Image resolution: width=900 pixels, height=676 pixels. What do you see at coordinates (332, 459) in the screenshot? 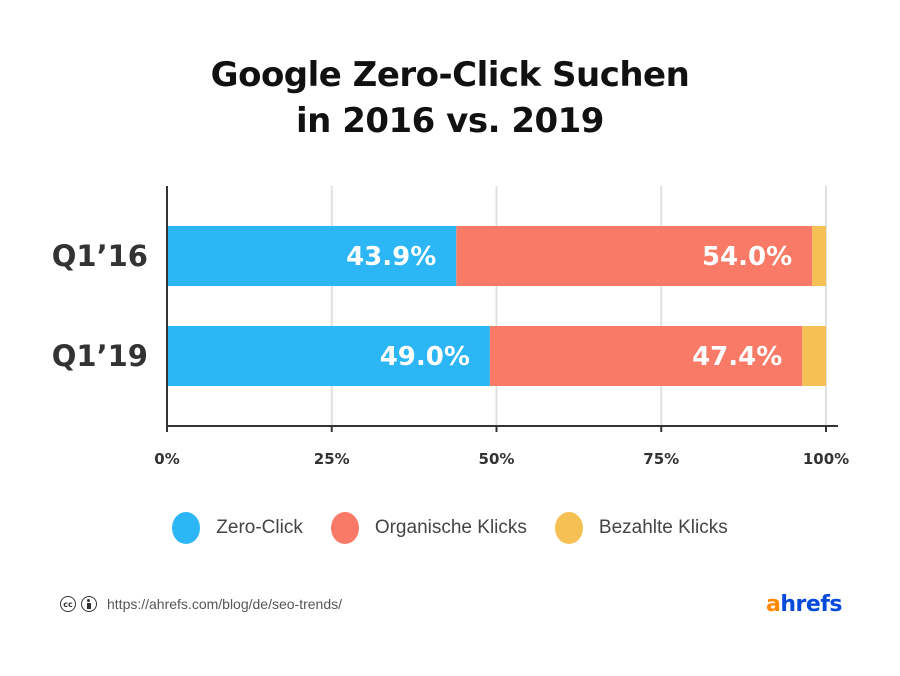
I see `x-tick-label: 25%` at bounding box center [332, 459].